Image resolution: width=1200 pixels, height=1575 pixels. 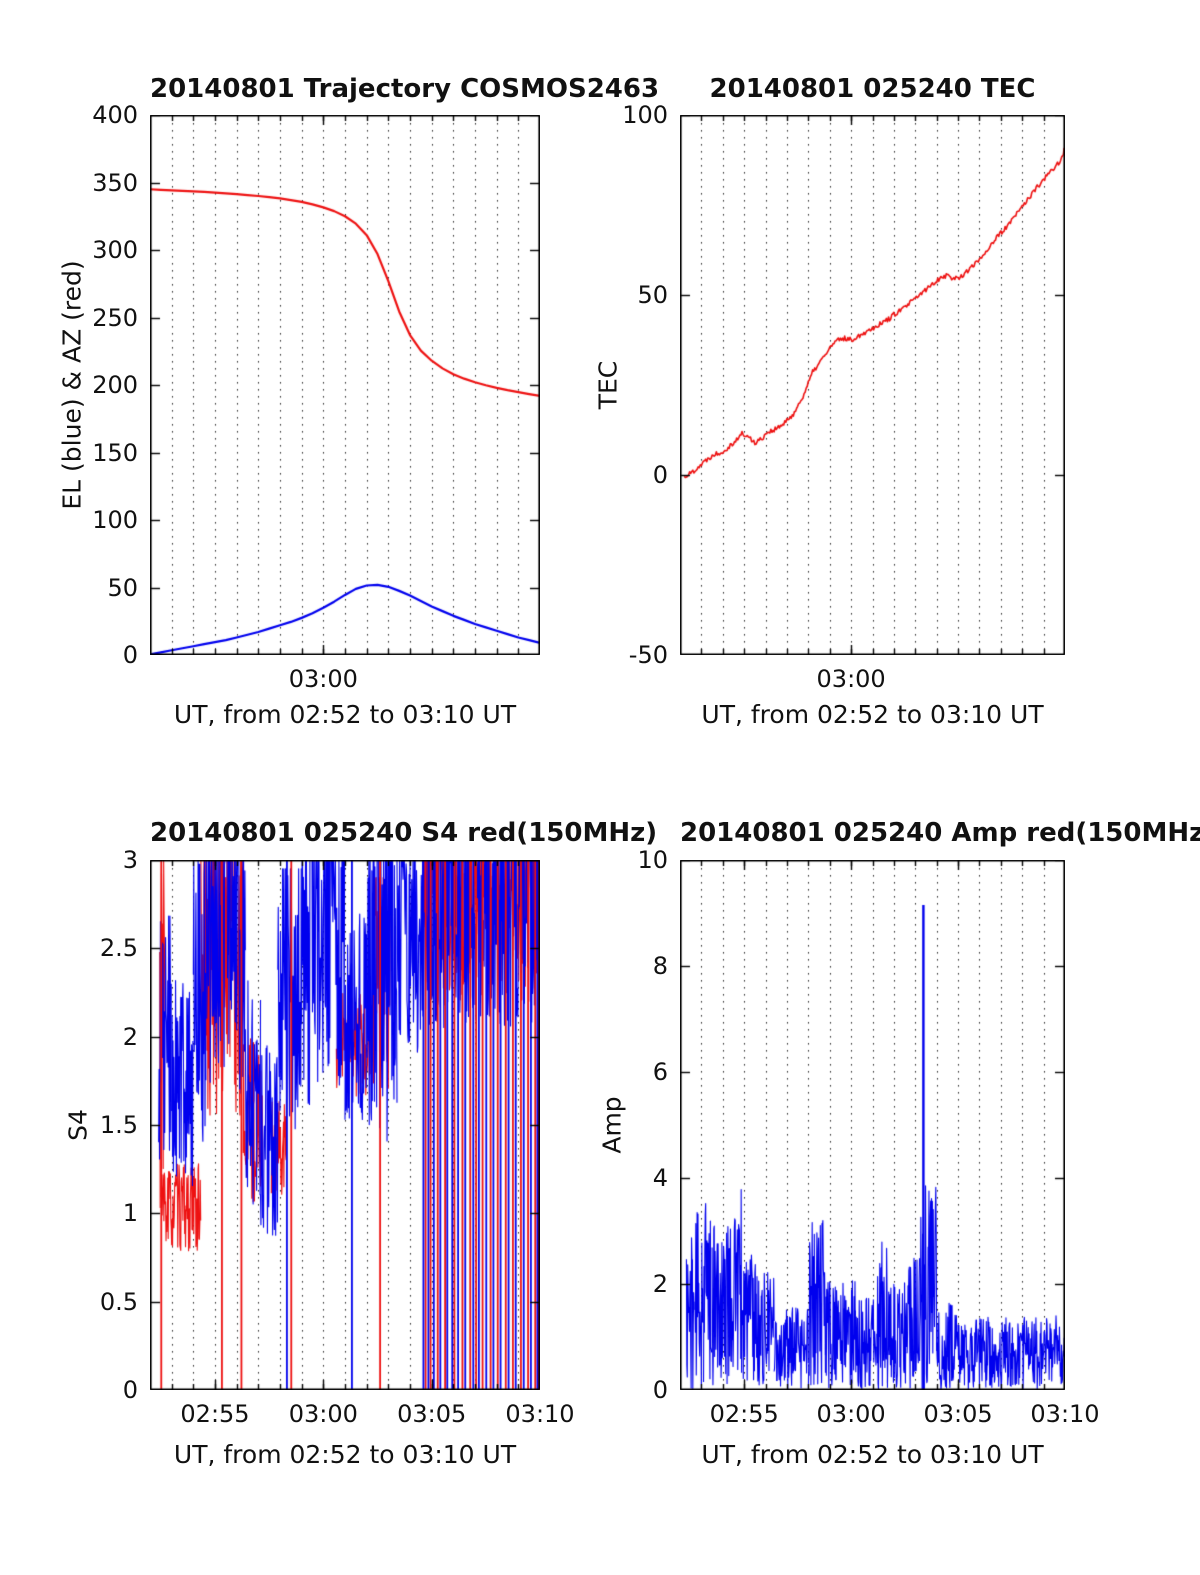 I want to click on s4-x-axis-label: UT, from 02:52 to 03:10 UT, so click(x=345, y=1454).